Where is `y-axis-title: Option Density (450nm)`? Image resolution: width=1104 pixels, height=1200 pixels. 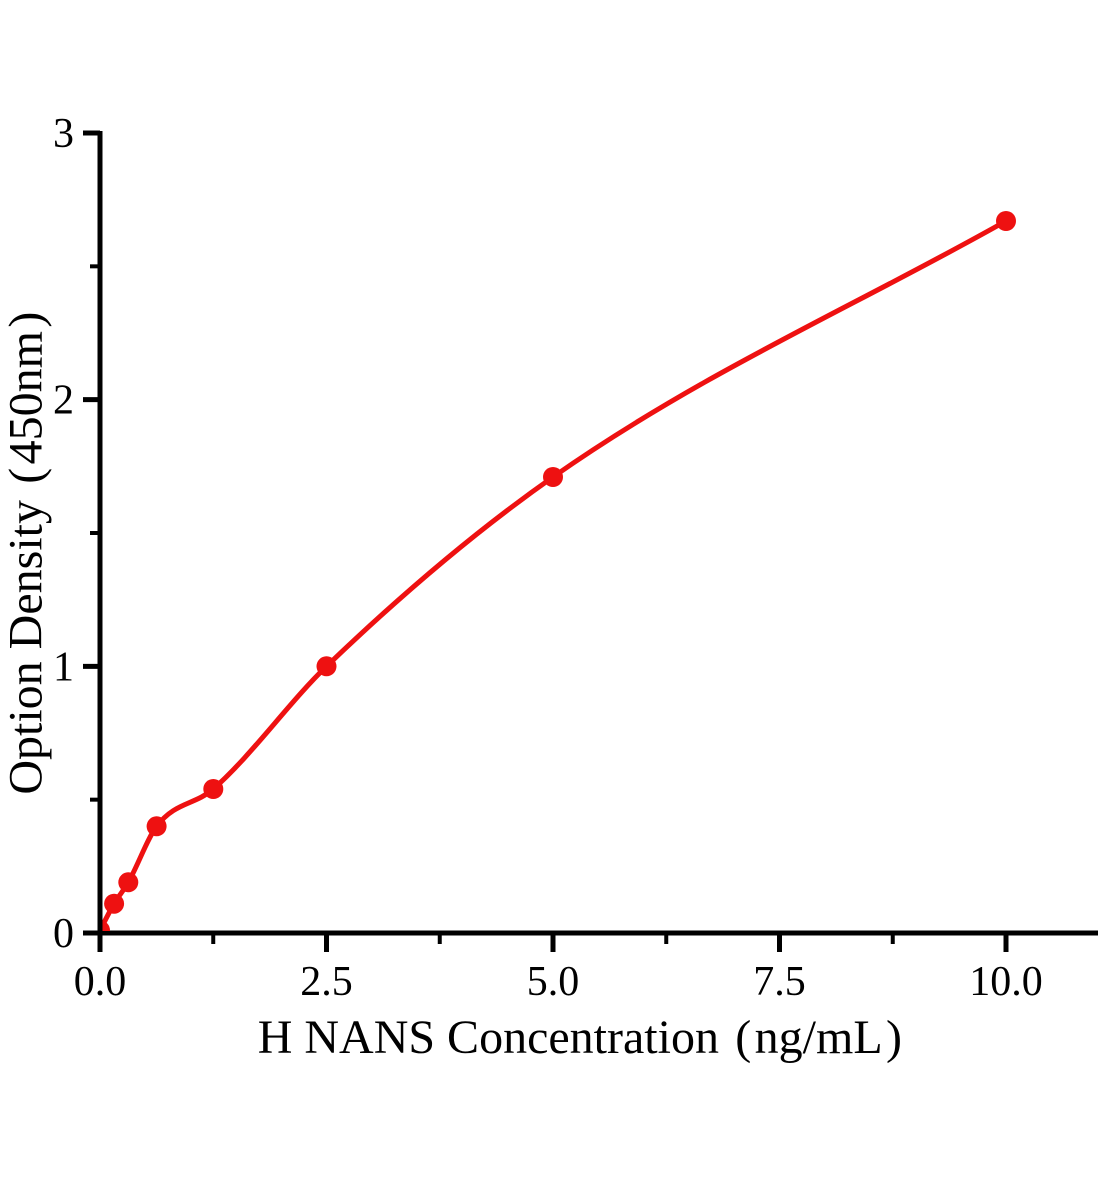 y-axis-title: Option Density (450nm) is located at coordinates (27, 545).